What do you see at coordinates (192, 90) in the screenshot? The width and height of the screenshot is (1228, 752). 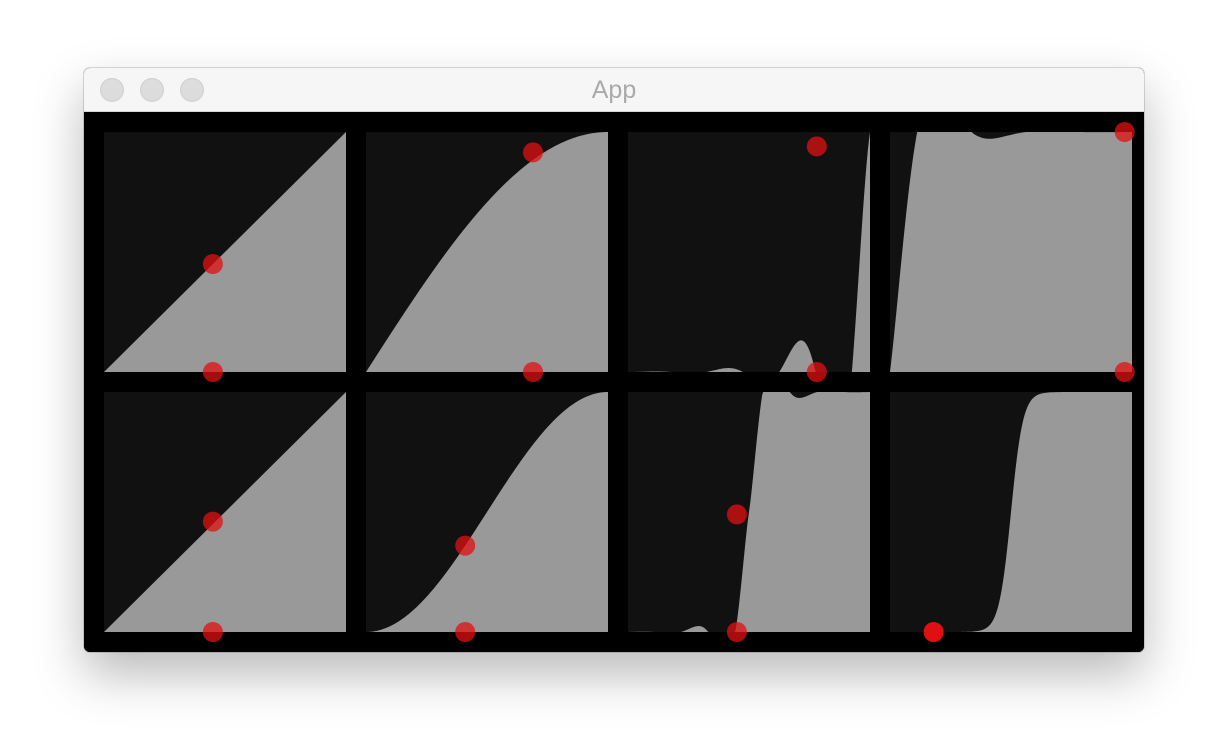 I see `zoom-button` at bounding box center [192, 90].